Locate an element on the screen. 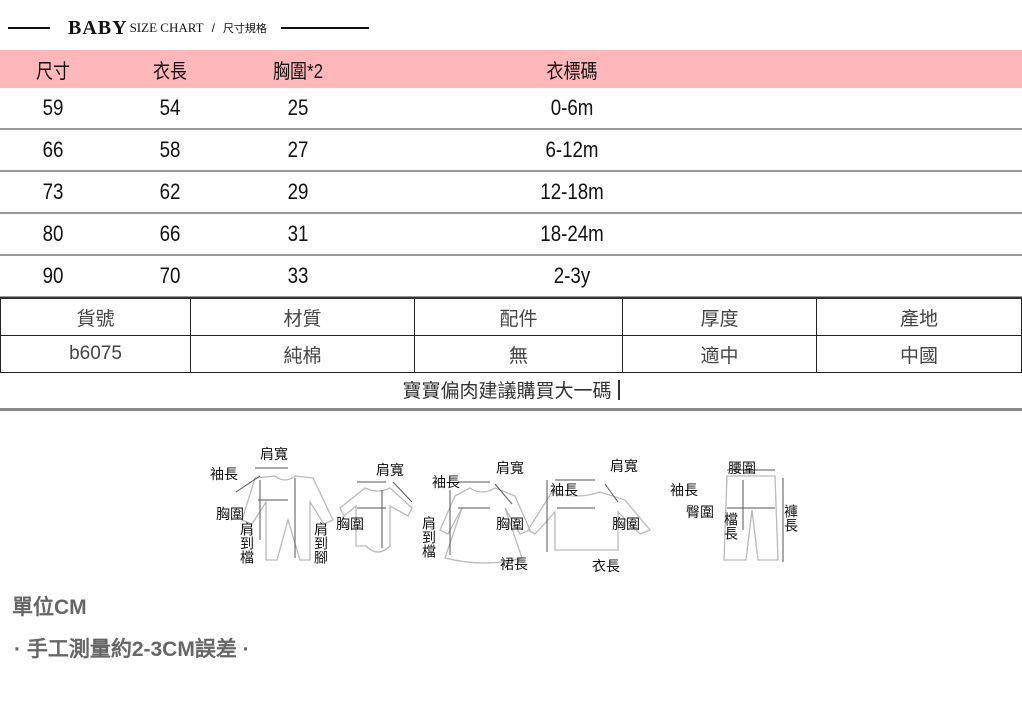 This screenshot has width=1022, height=702. info-value-row: b6075 純棉 無 適中 中國 is located at coordinates (511, 354).